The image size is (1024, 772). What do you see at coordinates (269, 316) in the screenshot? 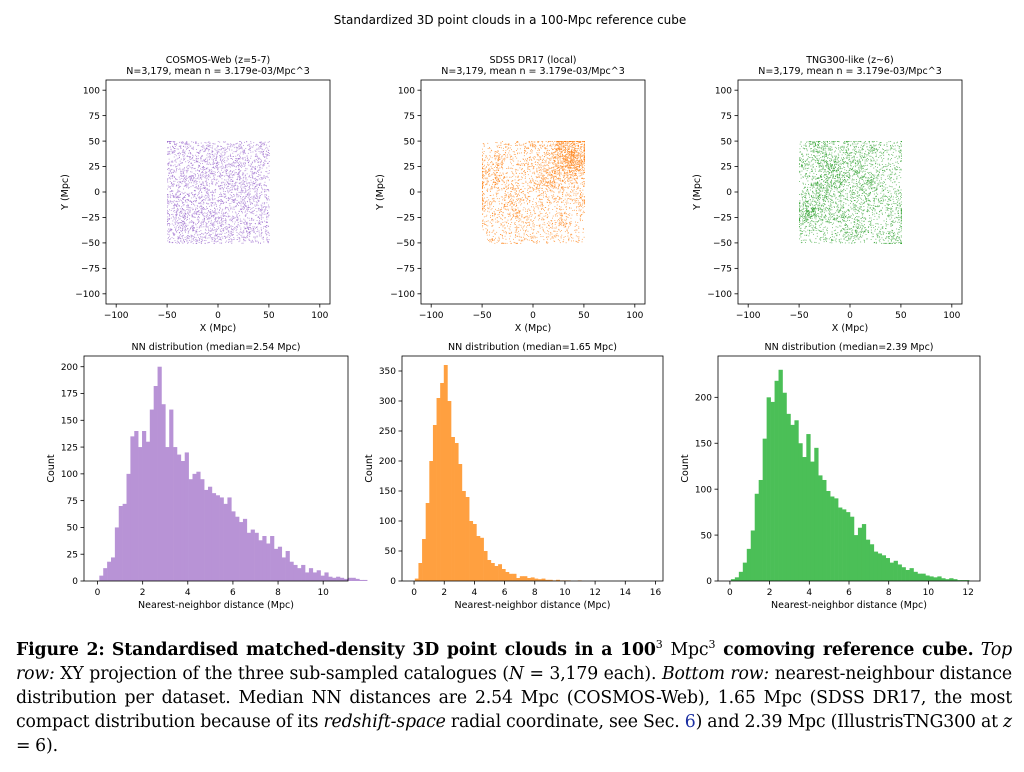
I see `x-tick-label: 50` at bounding box center [269, 316].